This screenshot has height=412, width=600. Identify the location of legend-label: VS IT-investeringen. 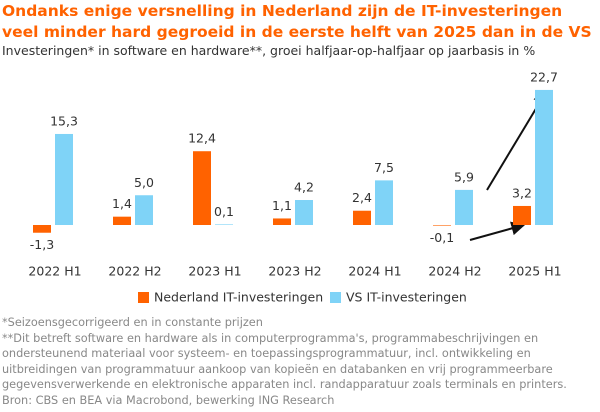
(406, 297).